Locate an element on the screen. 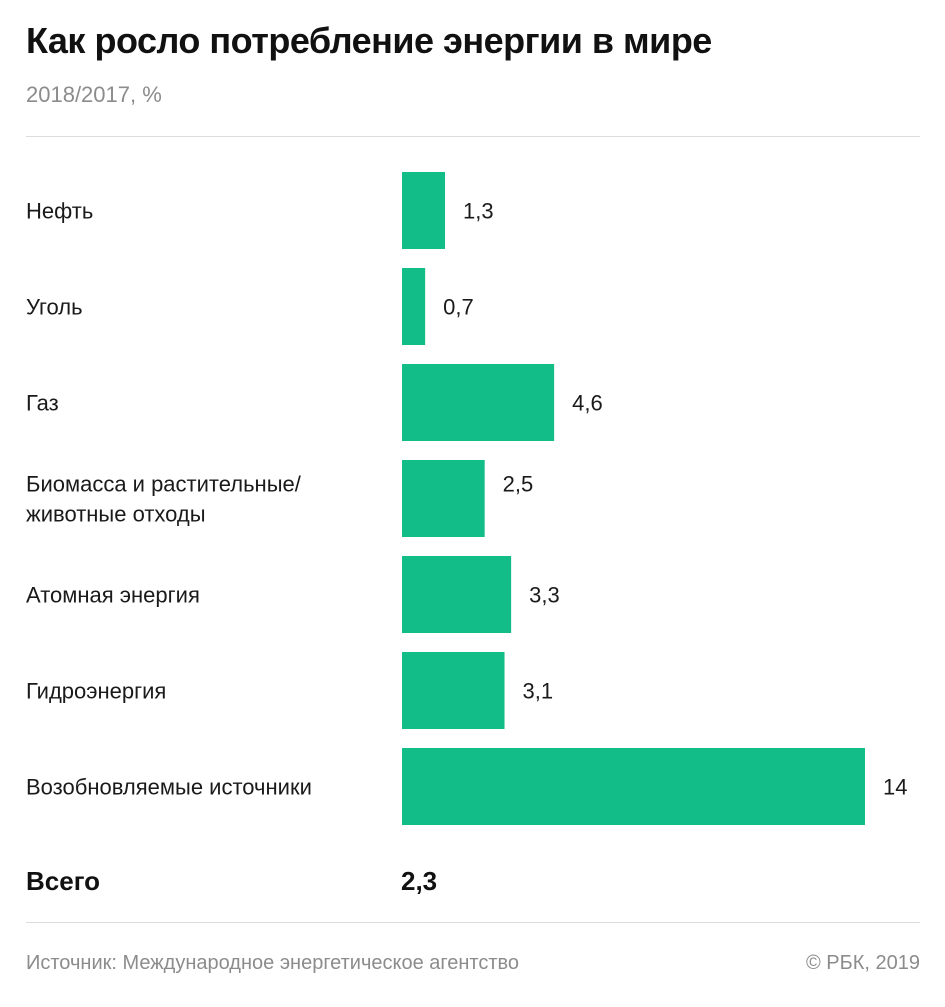 Image resolution: width=945 pixels, height=1007 pixels. value-label-4: 2,5 is located at coordinates (518, 484).